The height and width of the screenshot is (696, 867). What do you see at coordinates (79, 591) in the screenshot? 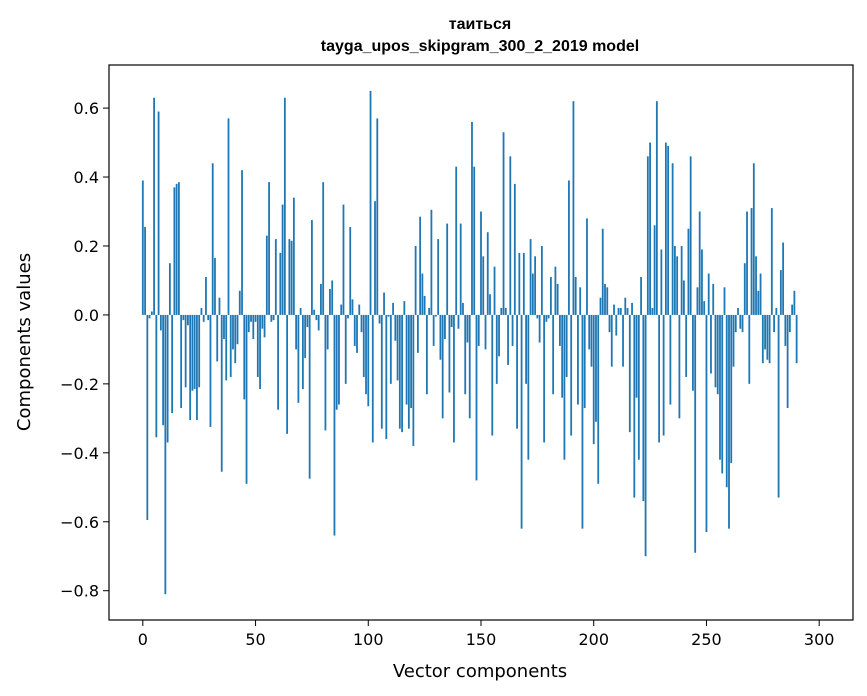
I see `y-tick-label: −0.8` at bounding box center [79, 591].